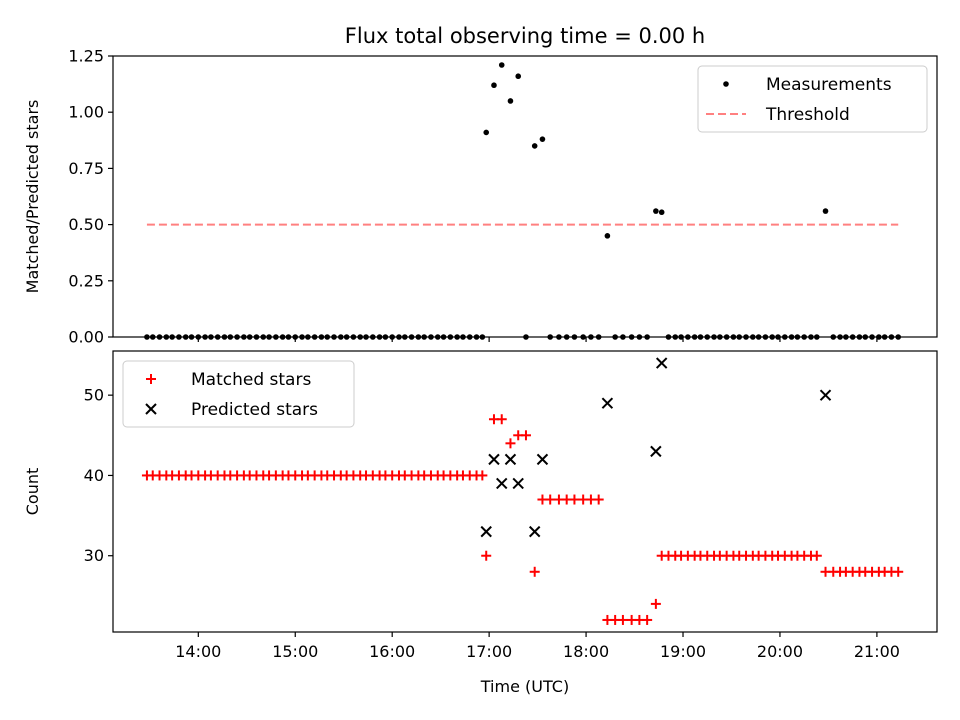 Image resolution: width=960 pixels, height=720 pixels. Describe the element at coordinates (807, 115) in the screenshot. I see `legend-label: Threshold` at that location.